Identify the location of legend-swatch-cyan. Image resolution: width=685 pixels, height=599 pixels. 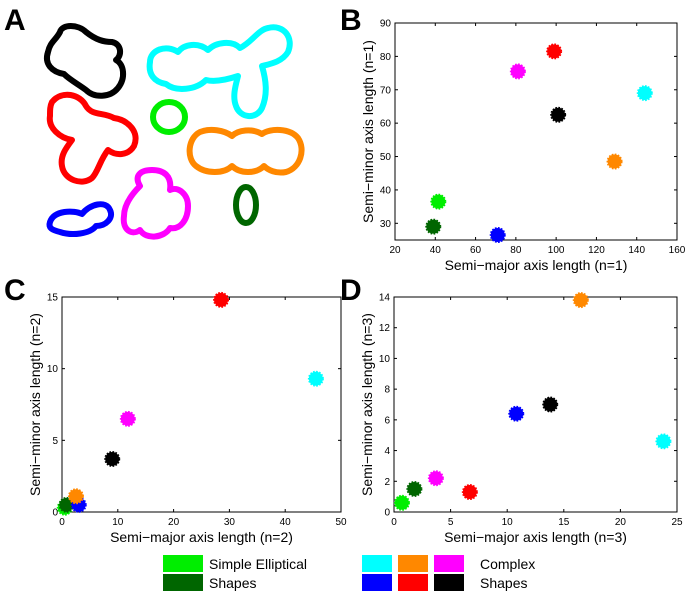
(377, 563).